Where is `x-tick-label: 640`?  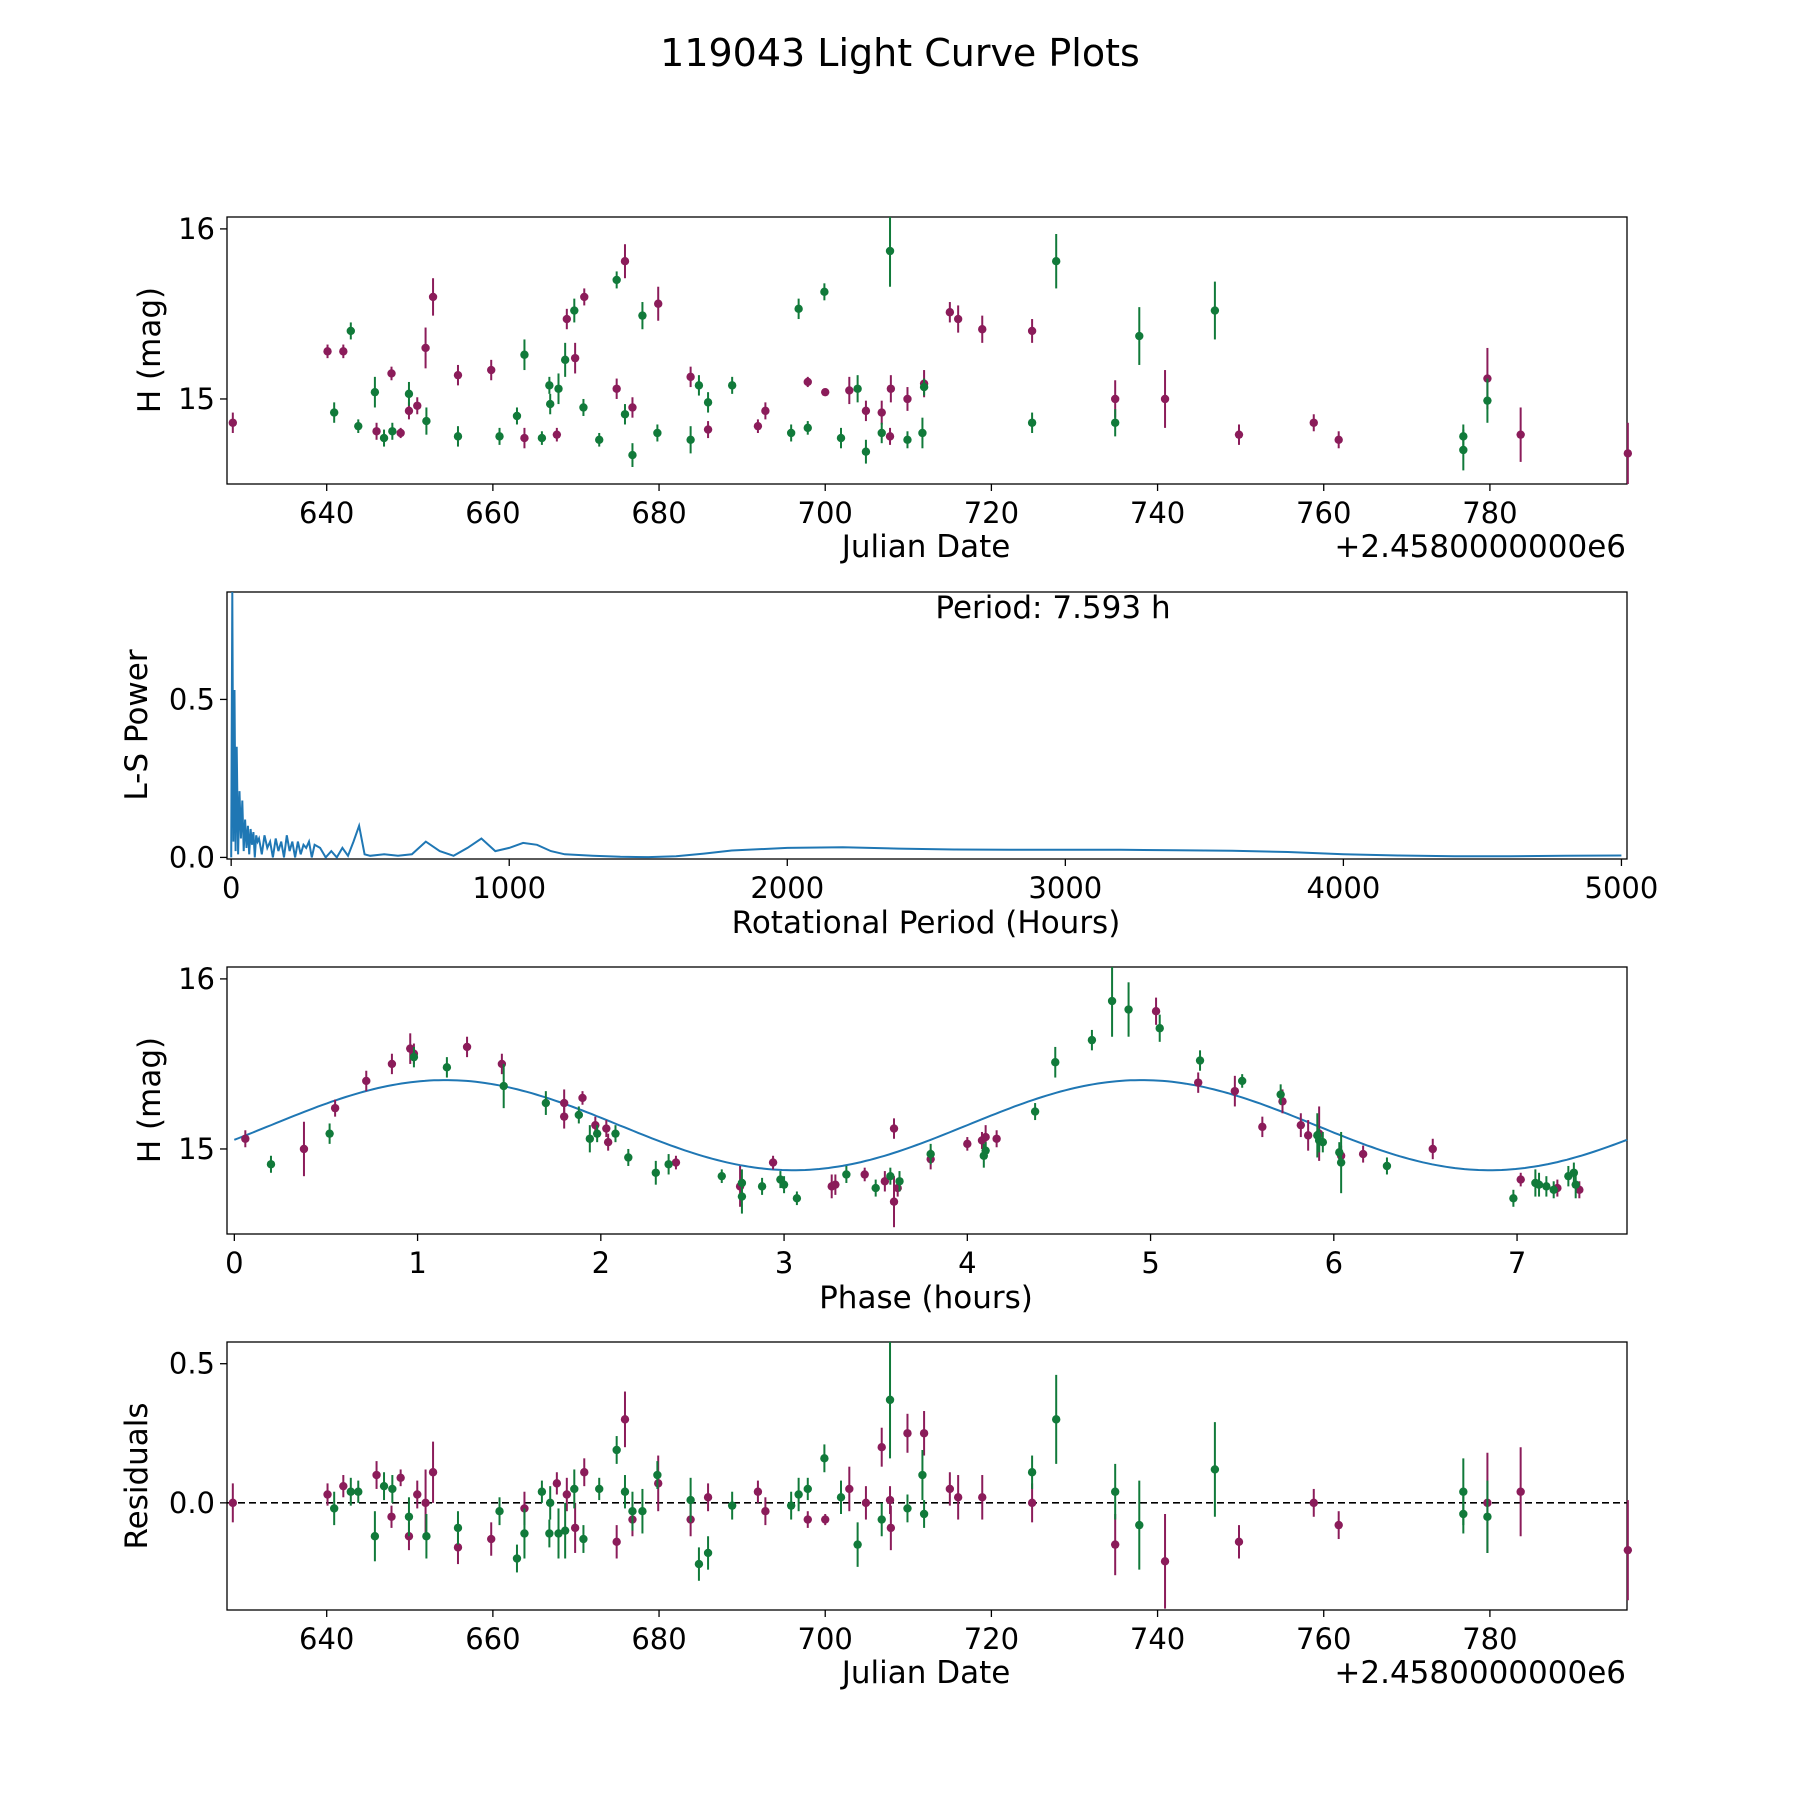 x-tick-label: 640 is located at coordinates (326, 1639).